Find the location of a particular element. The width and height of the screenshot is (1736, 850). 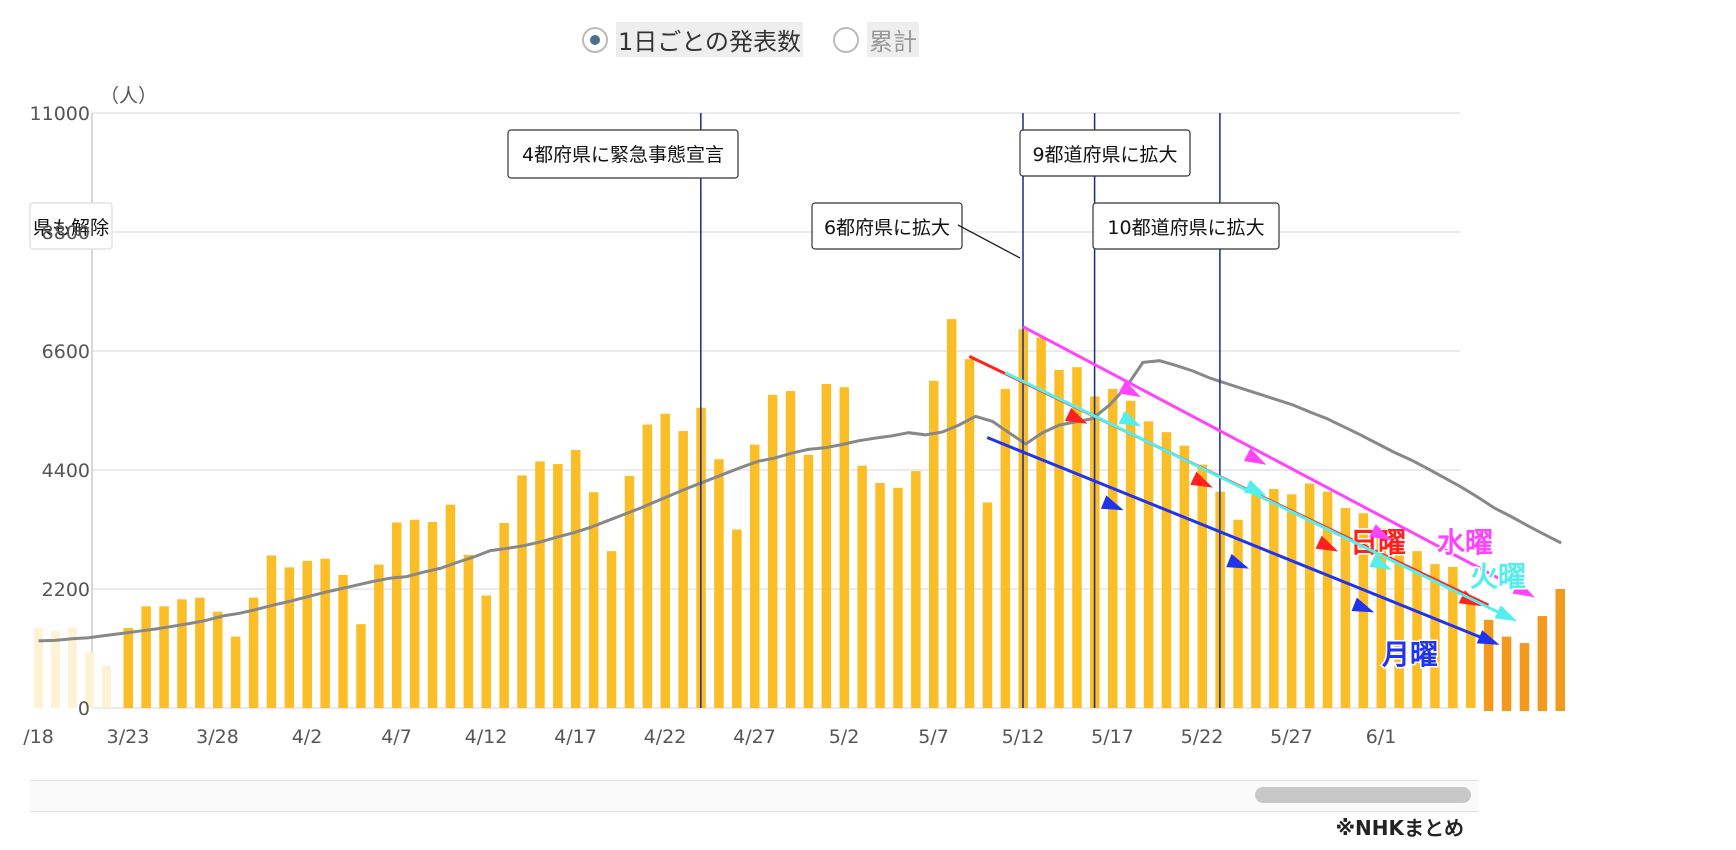

cumulative-radio-button is located at coordinates (846, 39).